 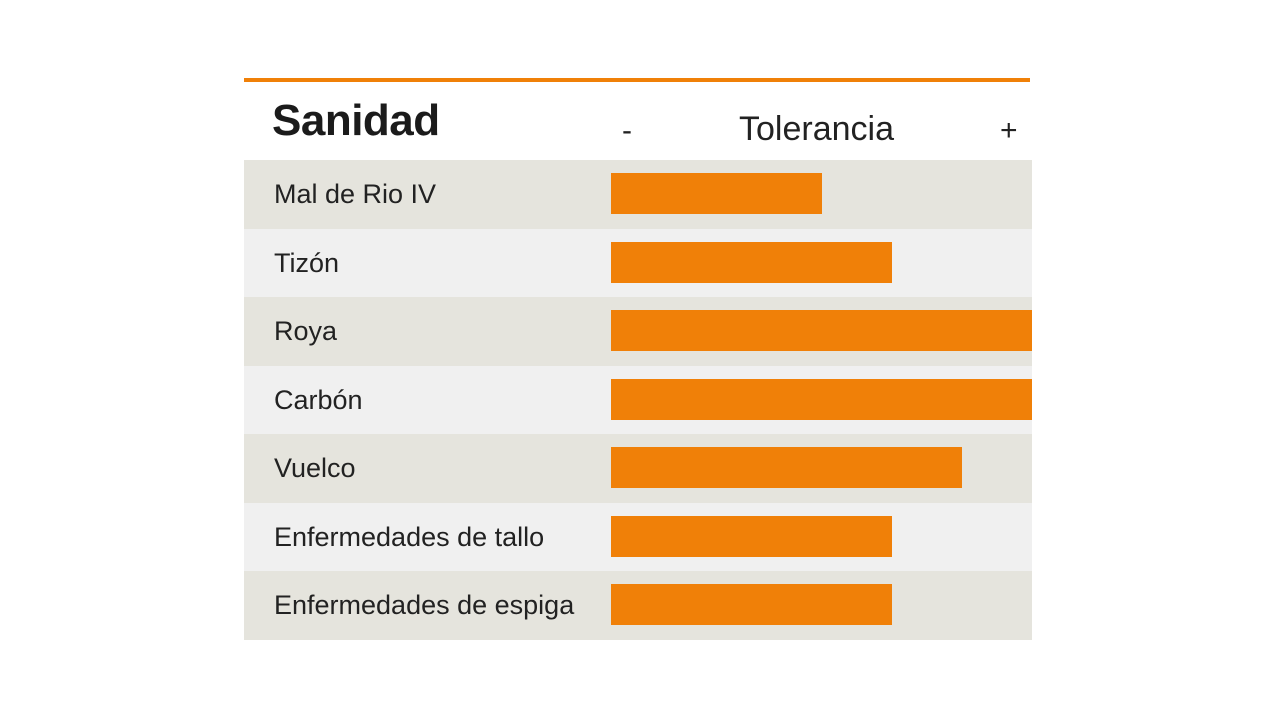 What do you see at coordinates (315, 468) in the screenshot?
I see `category-label: Vuelco` at bounding box center [315, 468].